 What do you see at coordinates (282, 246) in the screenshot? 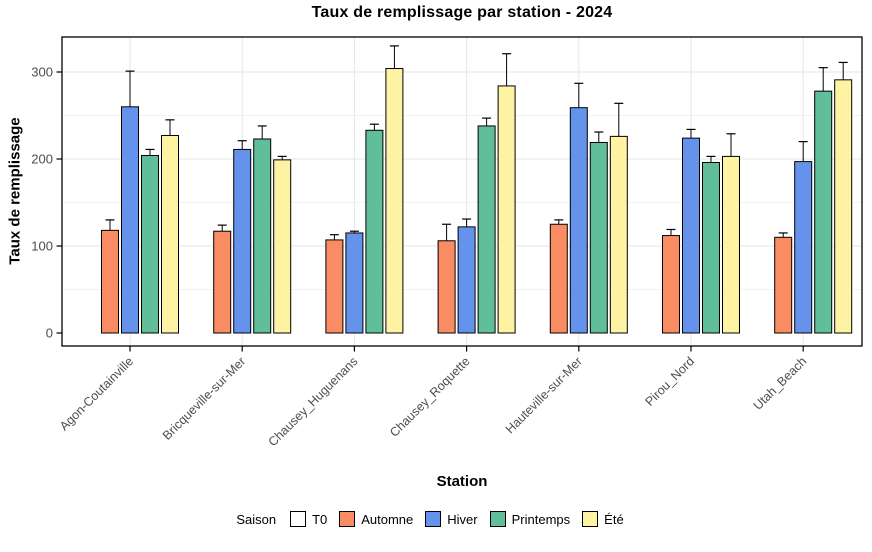
I see `bar-Été-1` at bounding box center [282, 246].